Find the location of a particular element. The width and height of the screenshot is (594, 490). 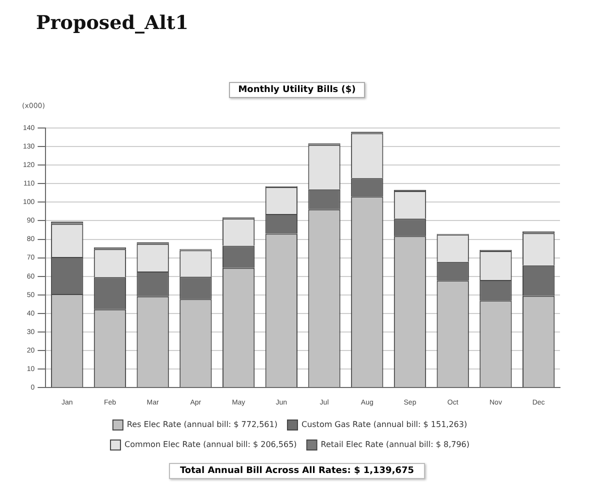

chart-subtitle: Monthly Utility Bills ($) is located at coordinates (297, 90).